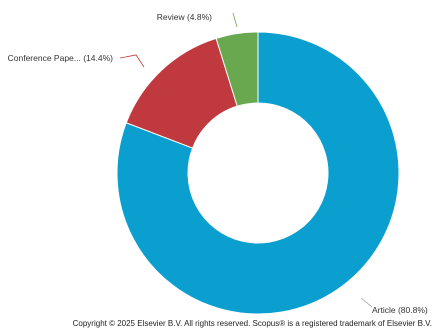  I want to click on slice-label-article: Article (80.8%), so click(400, 310).